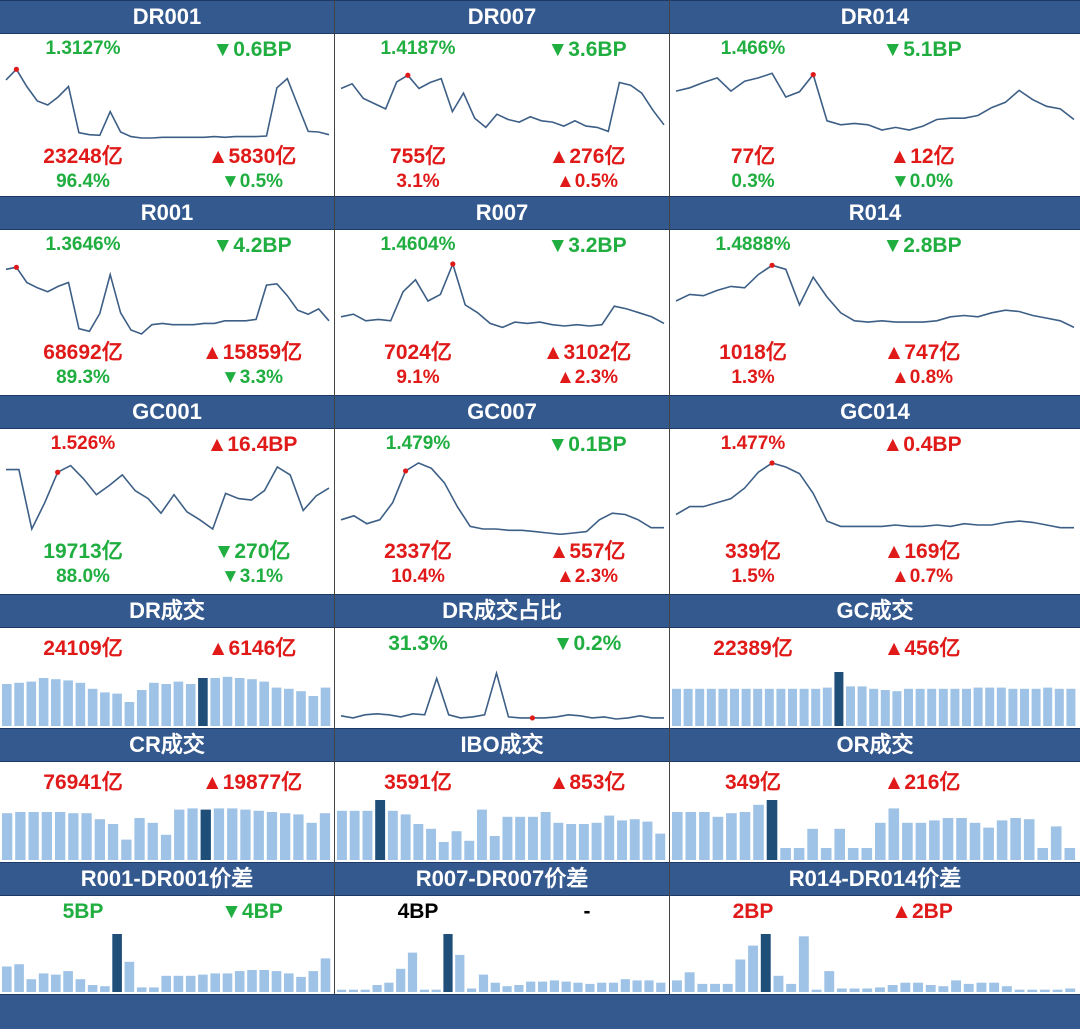  I want to click on share-value: 96.4%, so click(83, 181).